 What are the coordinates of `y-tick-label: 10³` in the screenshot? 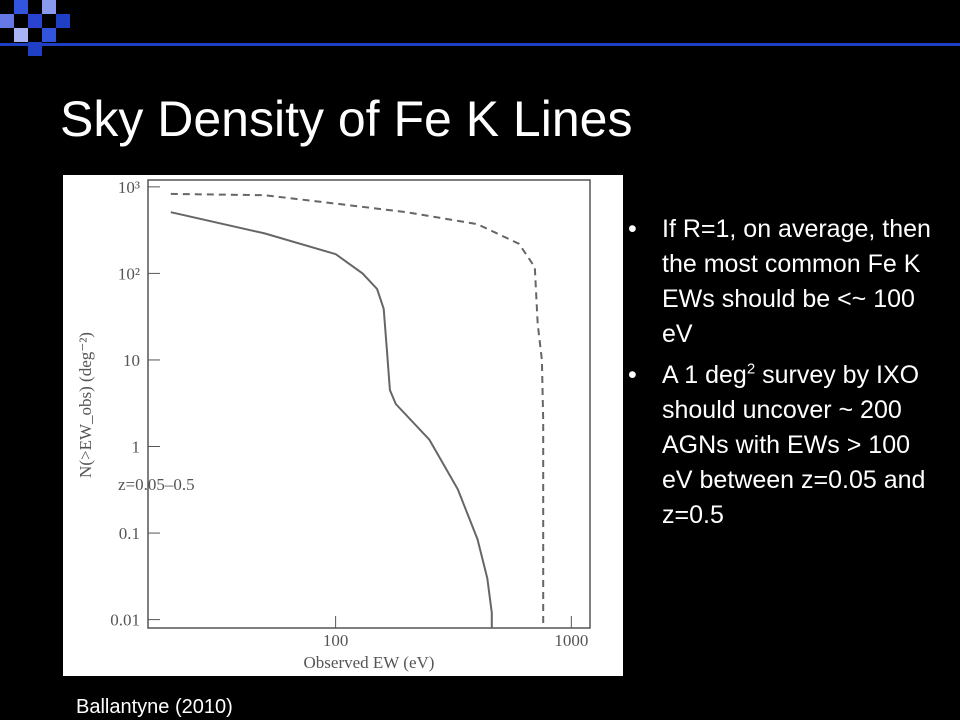 It's located at (129, 187).